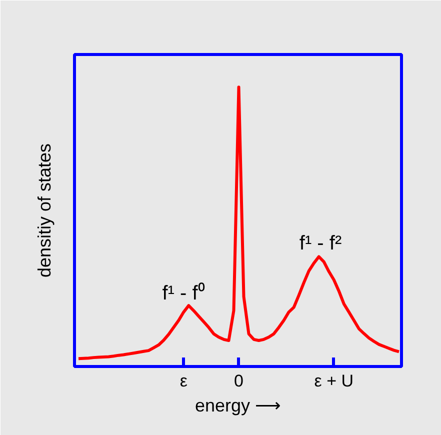 This screenshot has width=441, height=435. What do you see at coordinates (320, 243) in the screenshot?
I see `annotation: f¹ - f²` at bounding box center [320, 243].